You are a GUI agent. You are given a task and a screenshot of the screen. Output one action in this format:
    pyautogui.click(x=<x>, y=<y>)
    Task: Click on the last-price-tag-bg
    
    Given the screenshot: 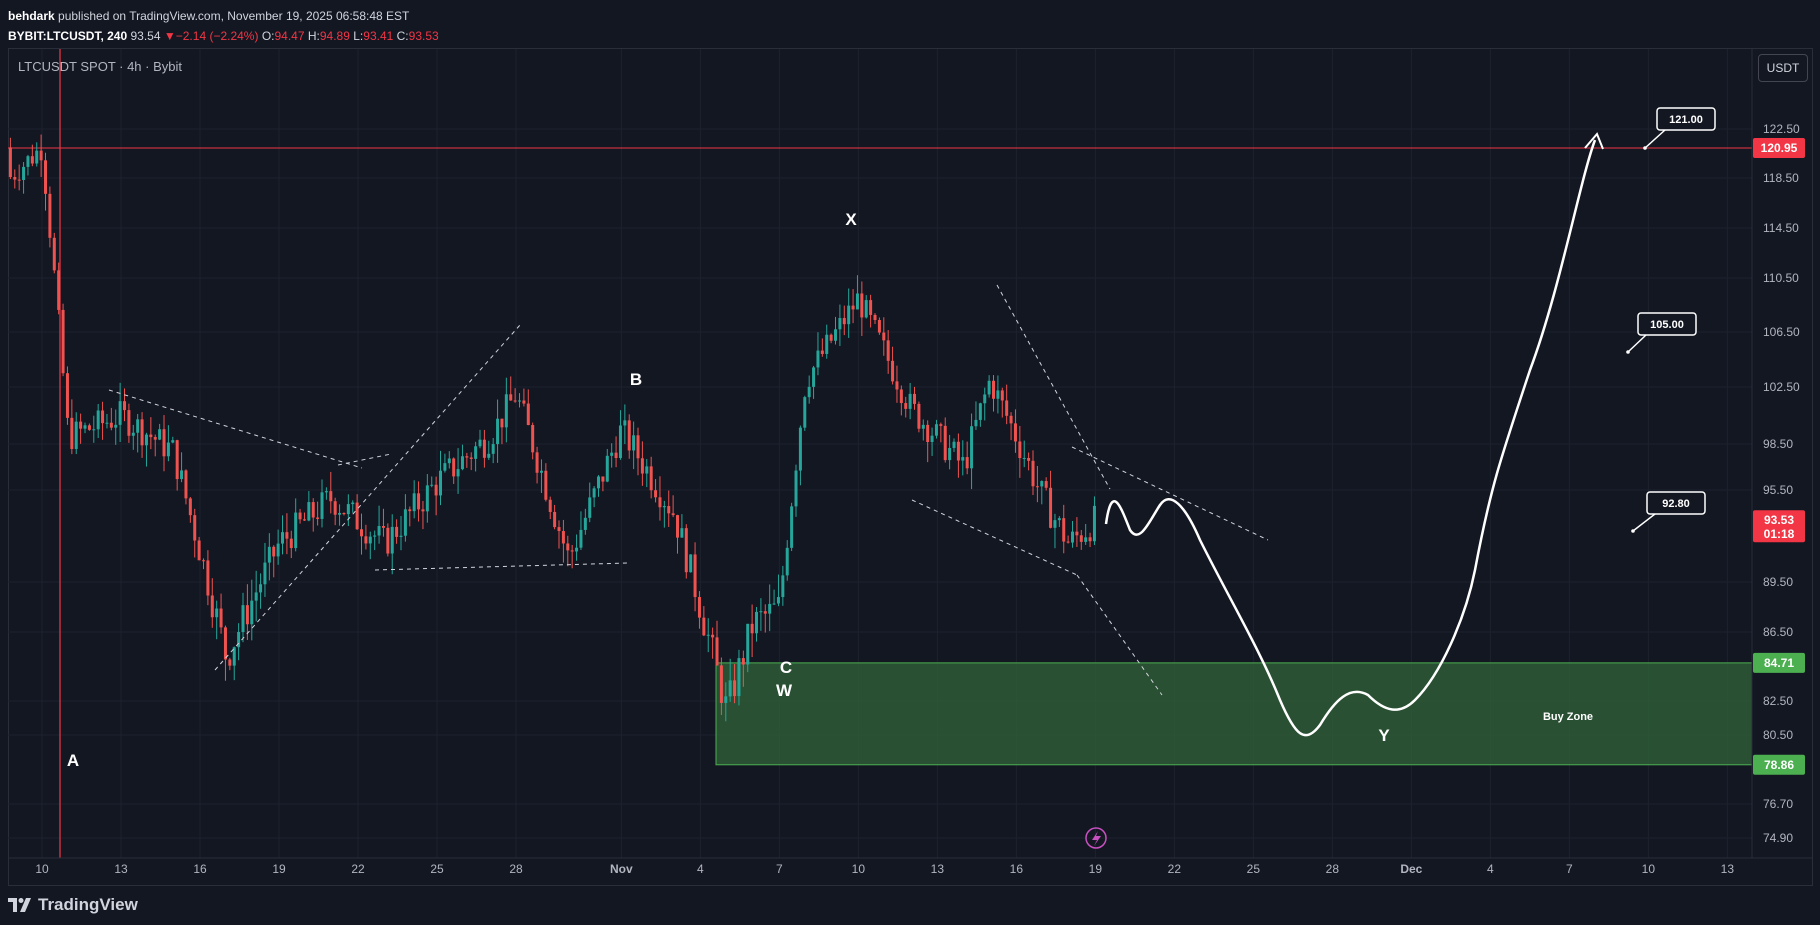 What is the action you would take?
    pyautogui.click(x=1779, y=526)
    